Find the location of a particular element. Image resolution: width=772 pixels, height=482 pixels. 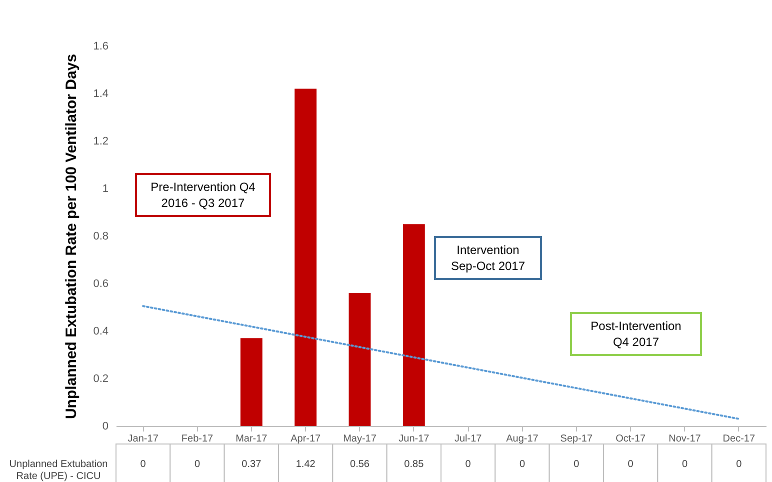

data-label: 0.85 is located at coordinates (414, 464).